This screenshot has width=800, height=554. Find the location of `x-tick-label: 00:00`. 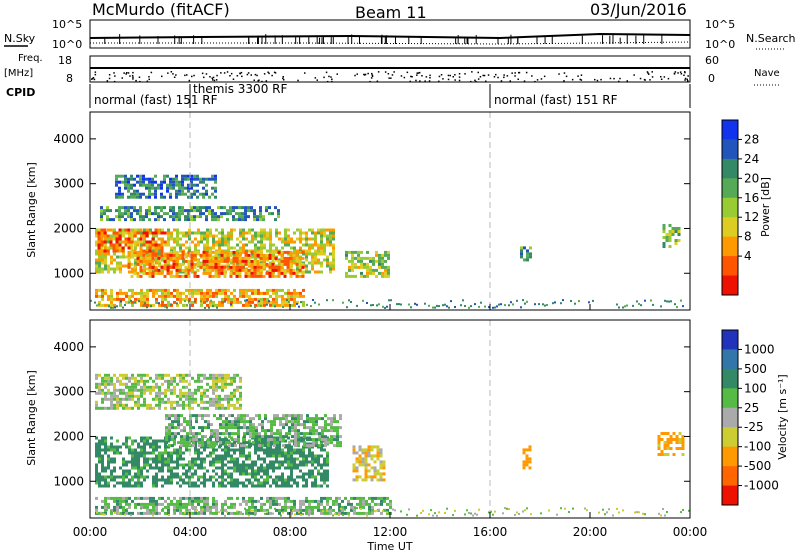

x-tick-label: 00:00 is located at coordinates (90, 532).